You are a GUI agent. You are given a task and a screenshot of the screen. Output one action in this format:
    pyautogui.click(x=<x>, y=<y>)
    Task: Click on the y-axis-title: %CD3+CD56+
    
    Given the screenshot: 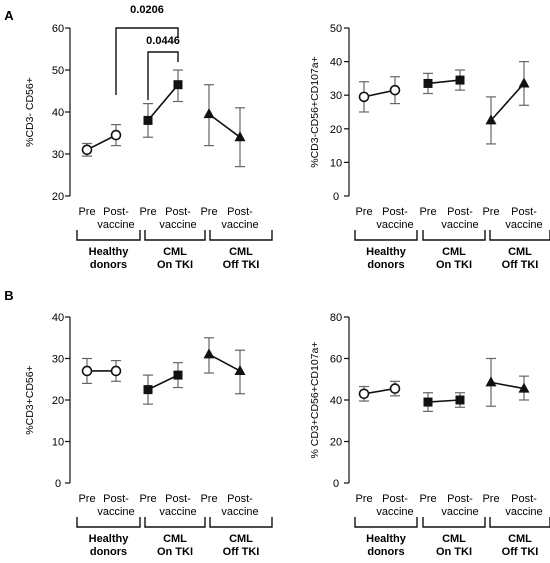 What is the action you would take?
    pyautogui.click(x=30, y=399)
    